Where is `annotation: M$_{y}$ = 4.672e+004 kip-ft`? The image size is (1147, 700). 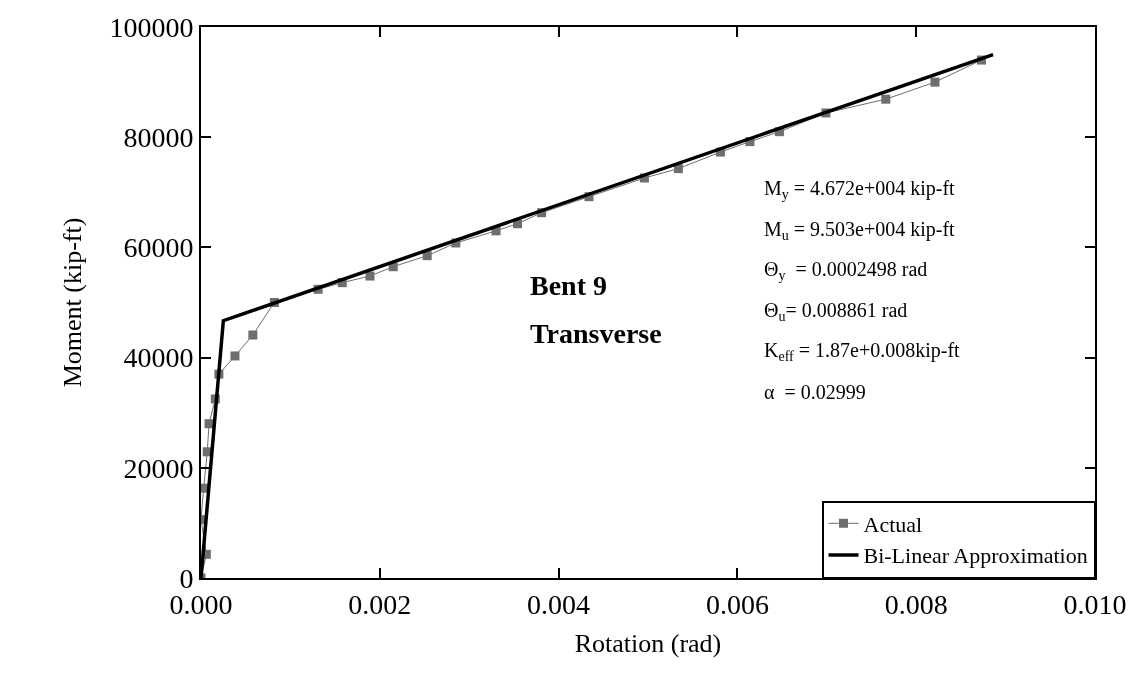
annotation: M$_{y}$ = 4.672e+004 kip-ft is located at coordinates (860, 190).